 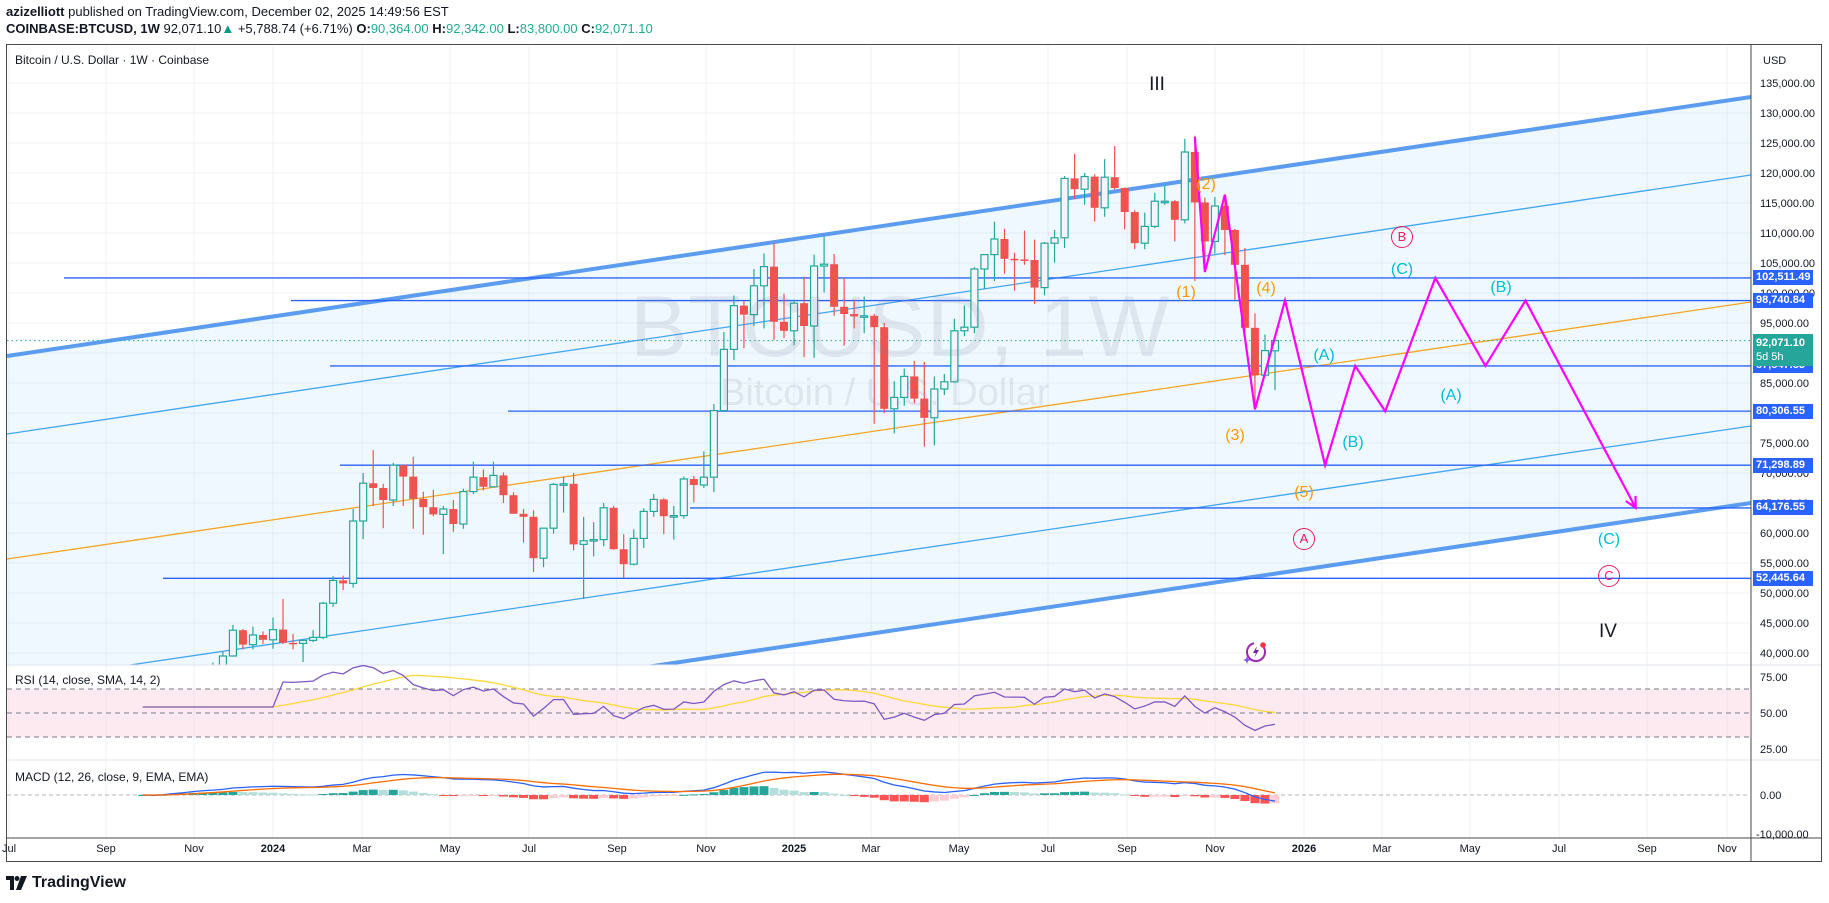 I want to click on currency-button: USD, so click(x=1786, y=61).